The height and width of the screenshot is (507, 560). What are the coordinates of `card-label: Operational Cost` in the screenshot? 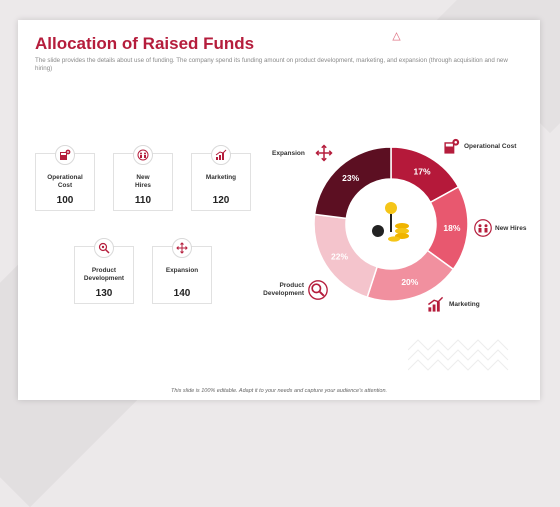 It's located at (65, 181).